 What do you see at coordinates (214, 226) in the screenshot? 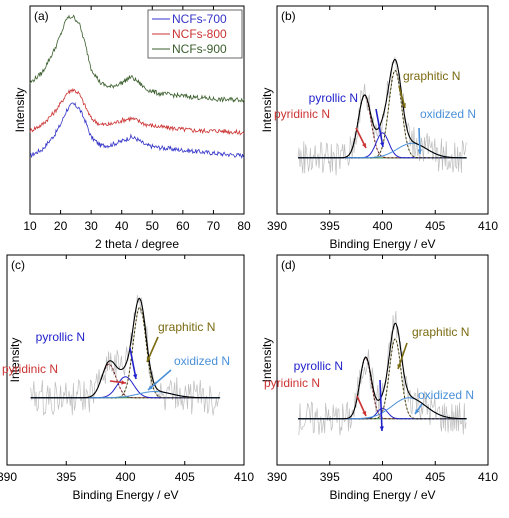
I see `x-tick-label: 70` at bounding box center [214, 226].